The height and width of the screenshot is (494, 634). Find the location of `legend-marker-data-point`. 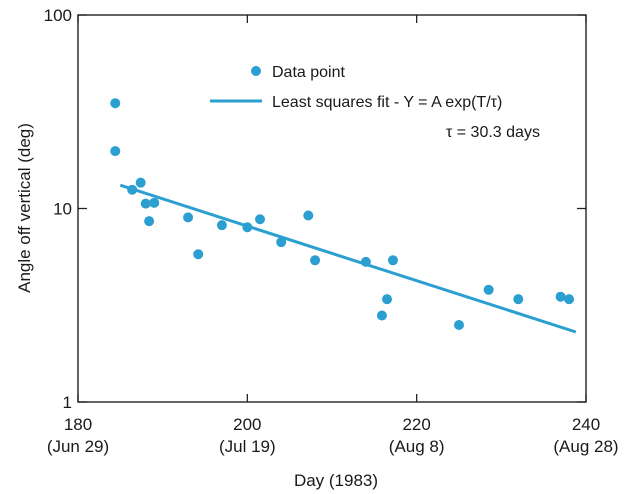

legend-marker-data-point is located at coordinates (256, 71).